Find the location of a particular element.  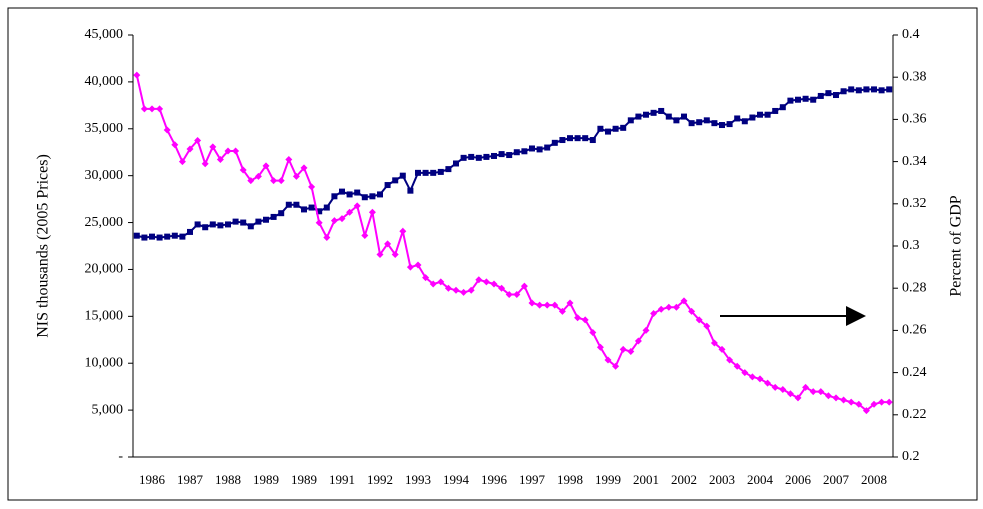

y-tick-label: 20,000 is located at coordinates (104, 269).